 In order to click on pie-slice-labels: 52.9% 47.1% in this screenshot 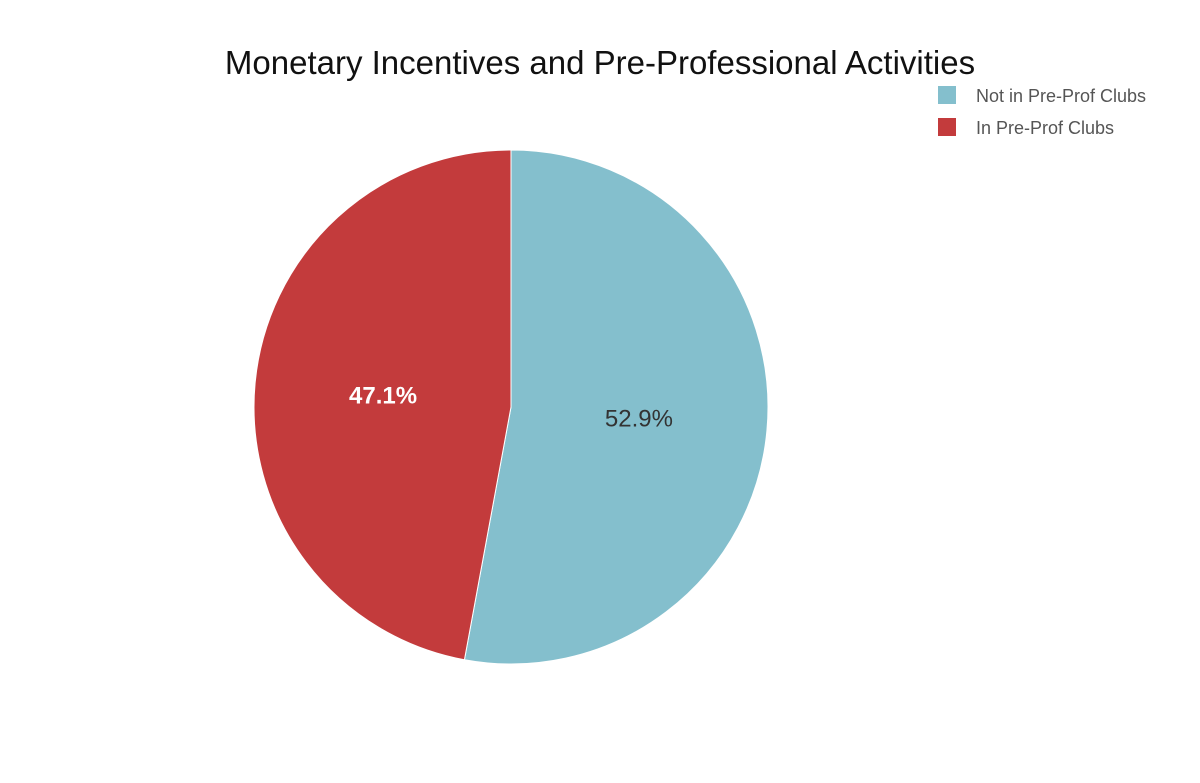, I will do `click(511, 407)`.